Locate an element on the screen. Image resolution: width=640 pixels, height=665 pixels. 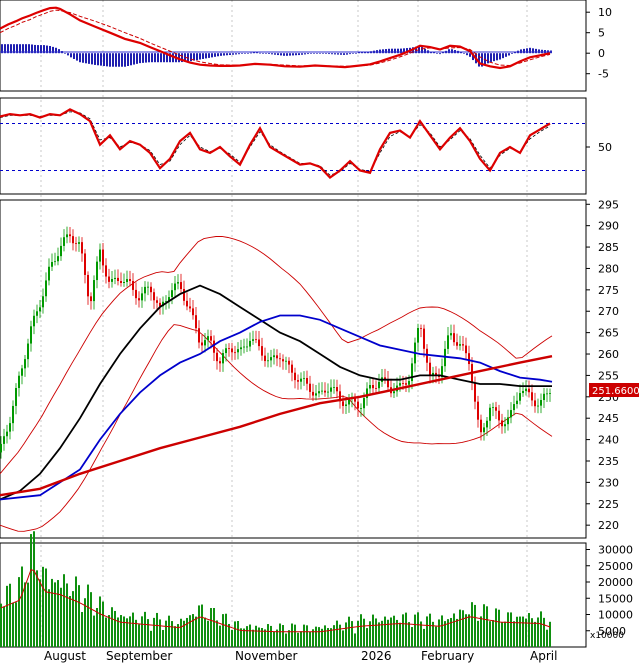
rsi-signal-line is located at coordinates (275, 143).